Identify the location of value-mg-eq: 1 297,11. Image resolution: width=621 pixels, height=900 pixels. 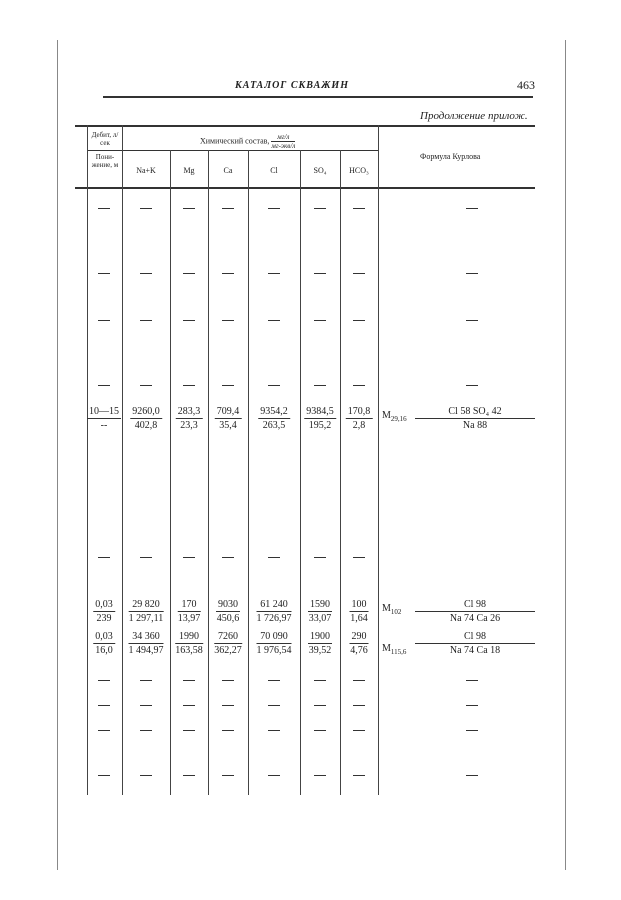
(146, 618).